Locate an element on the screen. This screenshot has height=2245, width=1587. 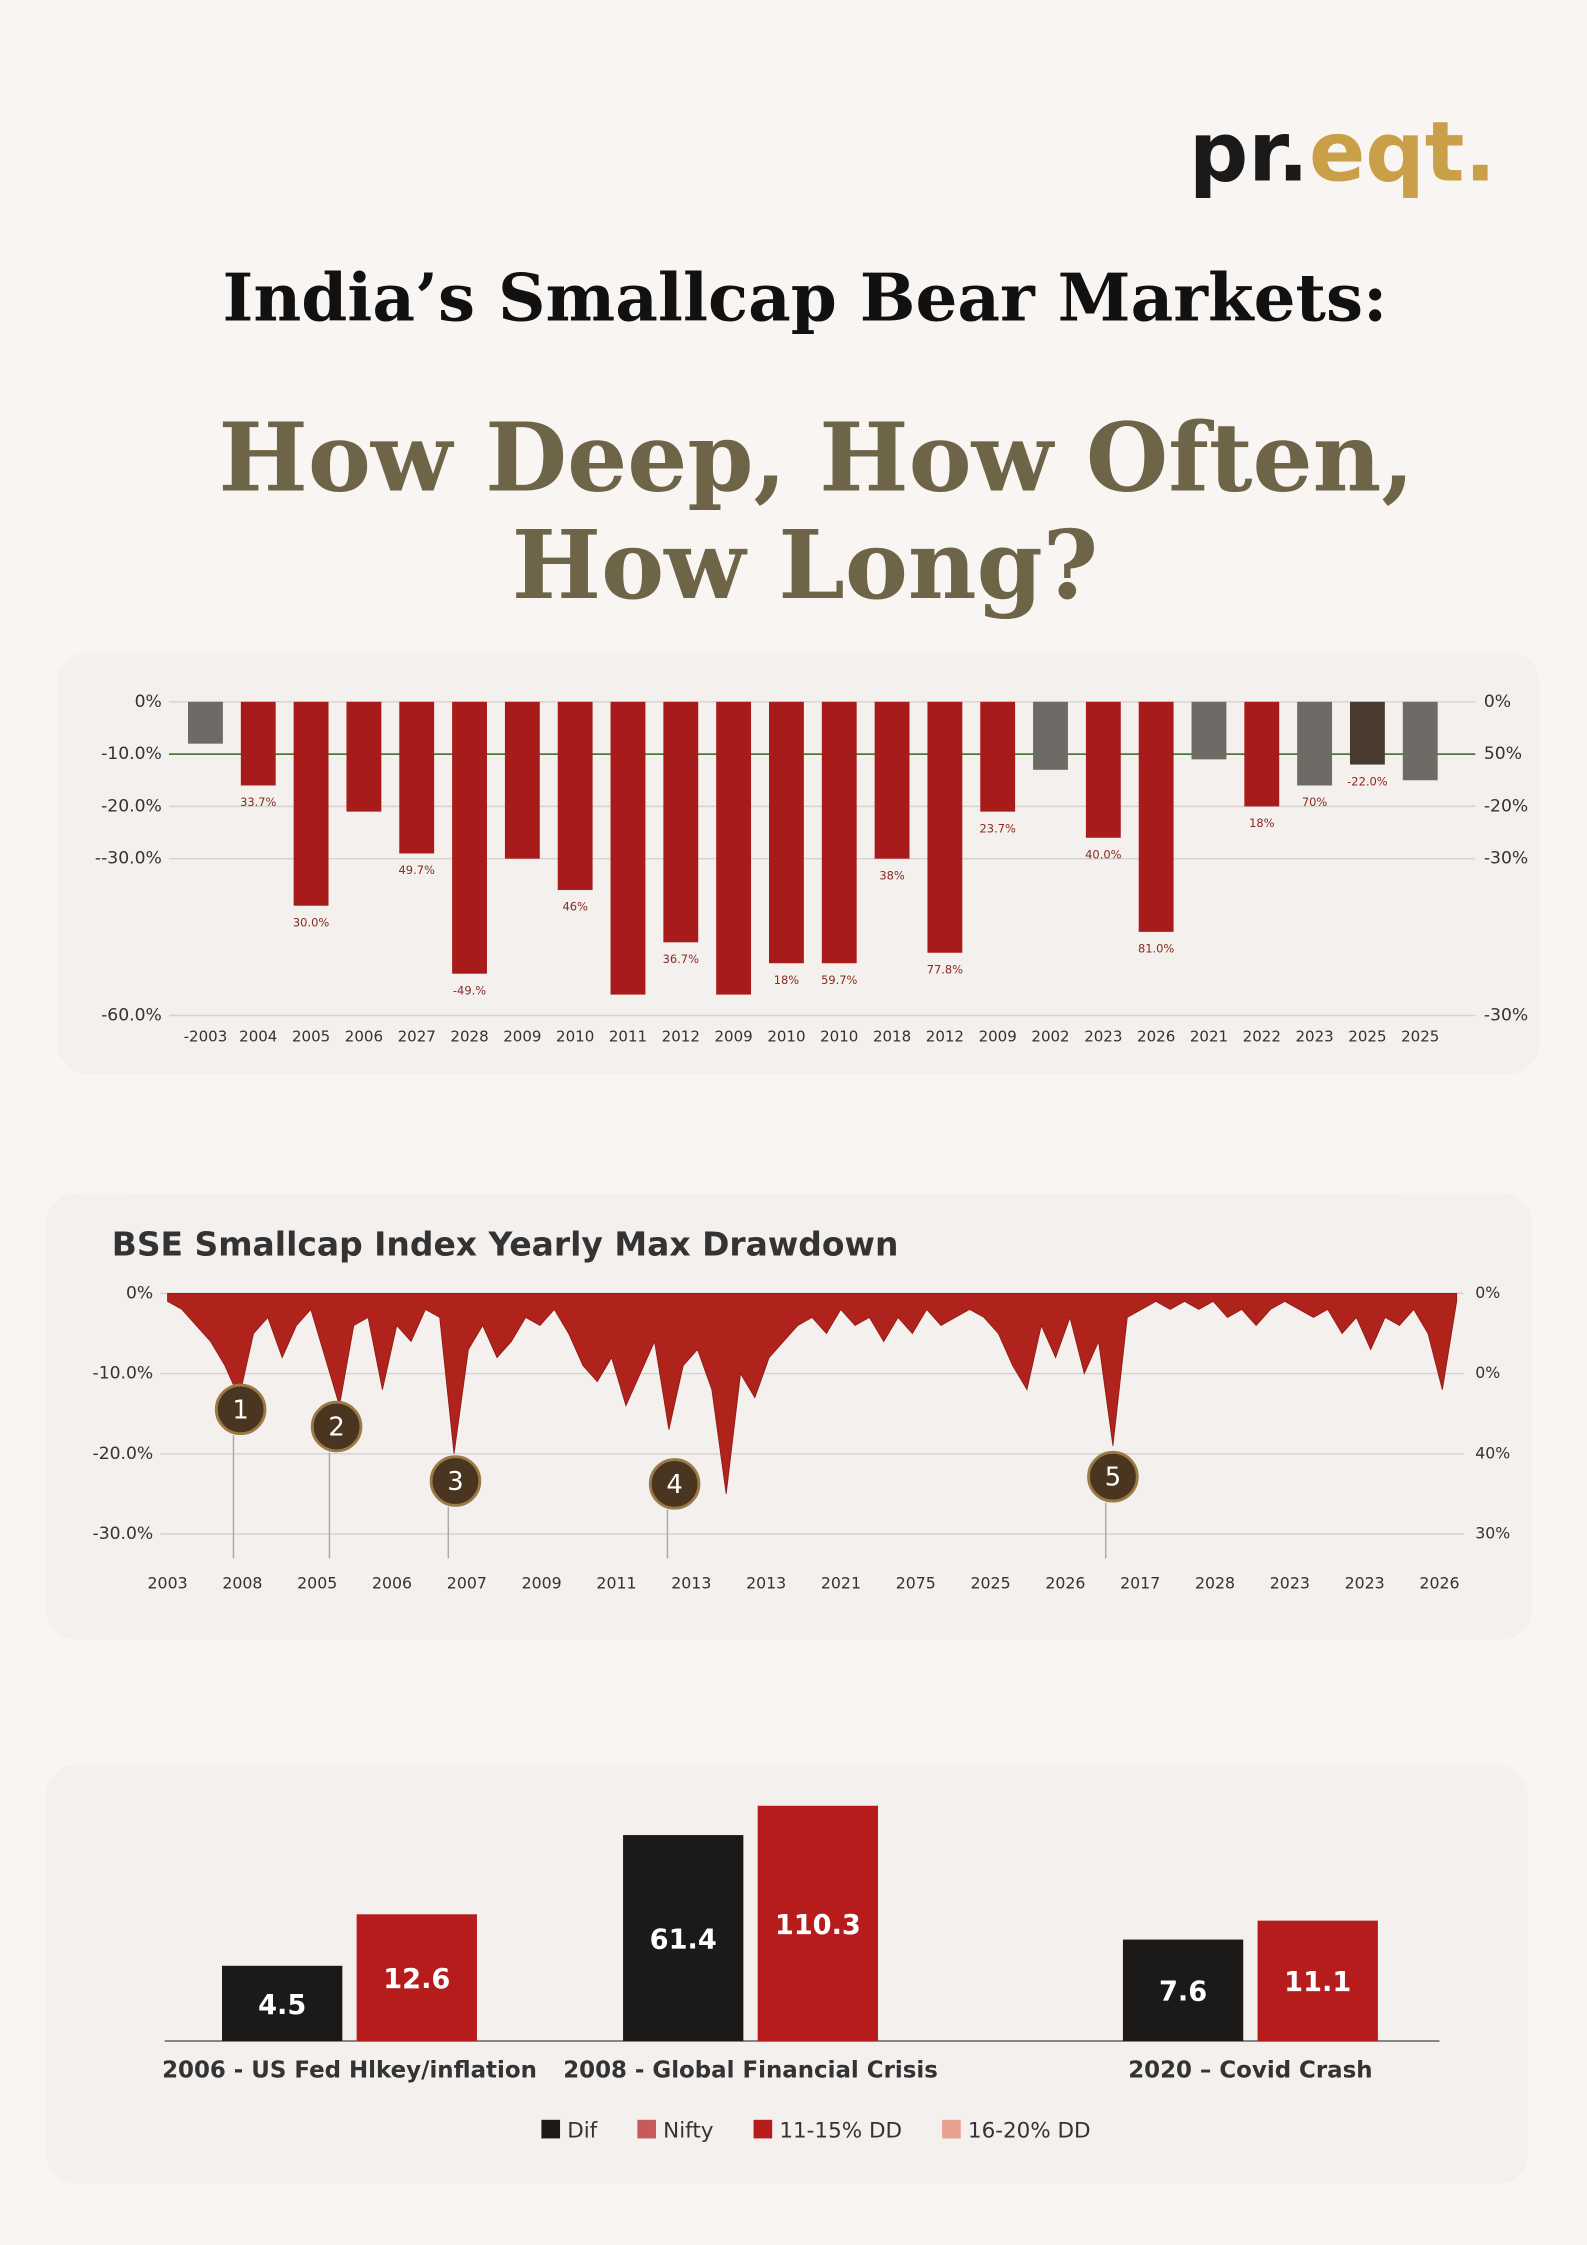
marker-label: 4 is located at coordinates (674, 1485).